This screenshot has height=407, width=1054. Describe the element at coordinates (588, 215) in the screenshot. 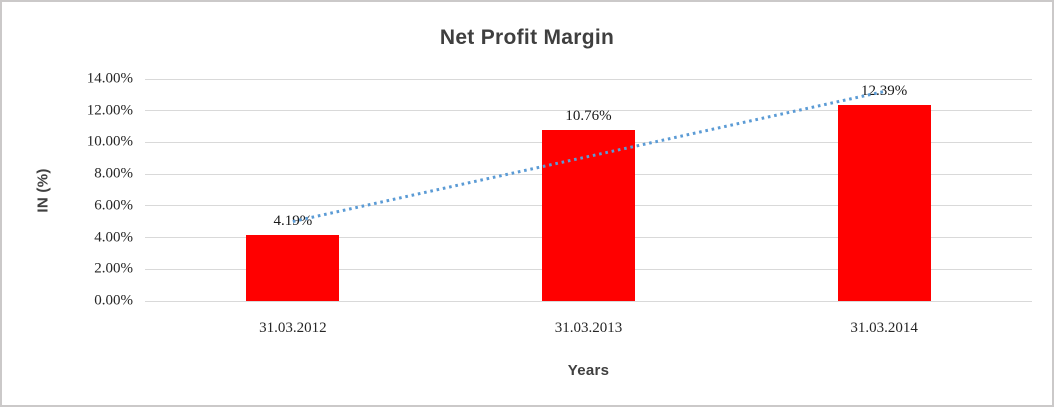

I see `bar-31.03.2013` at that location.